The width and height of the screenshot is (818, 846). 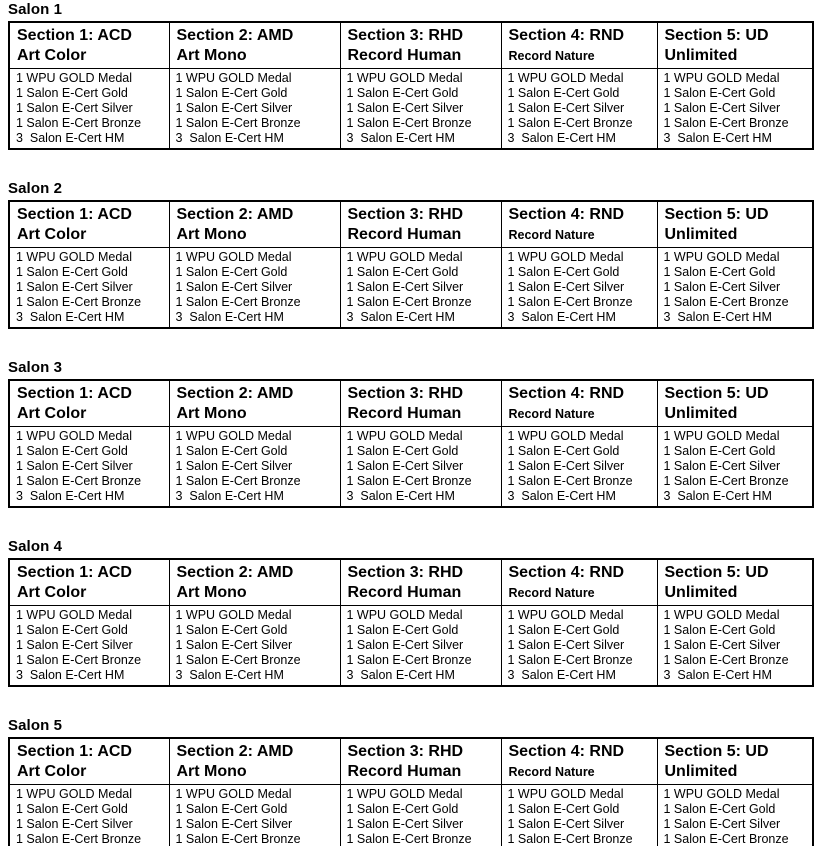 What do you see at coordinates (35, 367) in the screenshot?
I see `salon-title: Salon 3` at bounding box center [35, 367].